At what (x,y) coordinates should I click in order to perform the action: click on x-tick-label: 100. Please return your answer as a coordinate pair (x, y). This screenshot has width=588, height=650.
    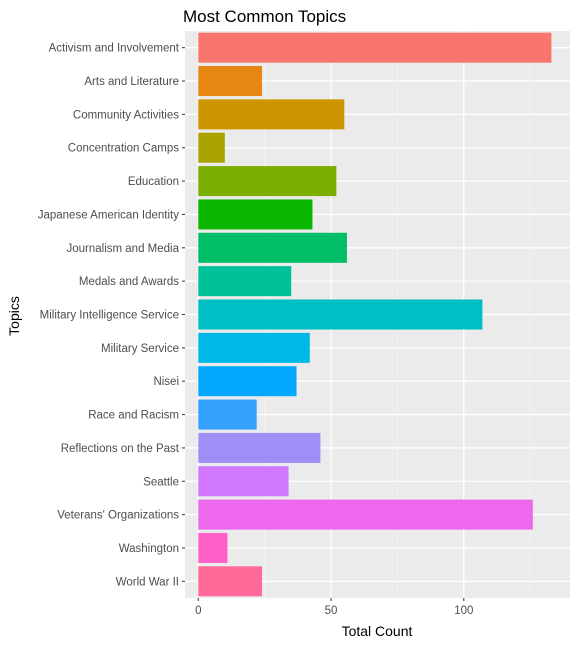
    Looking at the image, I should click on (463, 611).